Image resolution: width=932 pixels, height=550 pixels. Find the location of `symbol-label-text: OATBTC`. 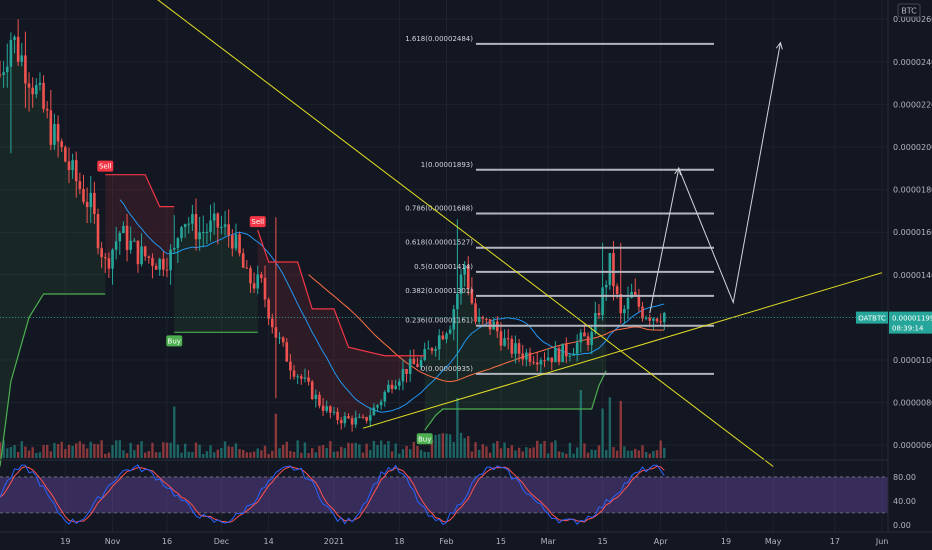

symbol-label-text: OATBTC is located at coordinates (872, 319).